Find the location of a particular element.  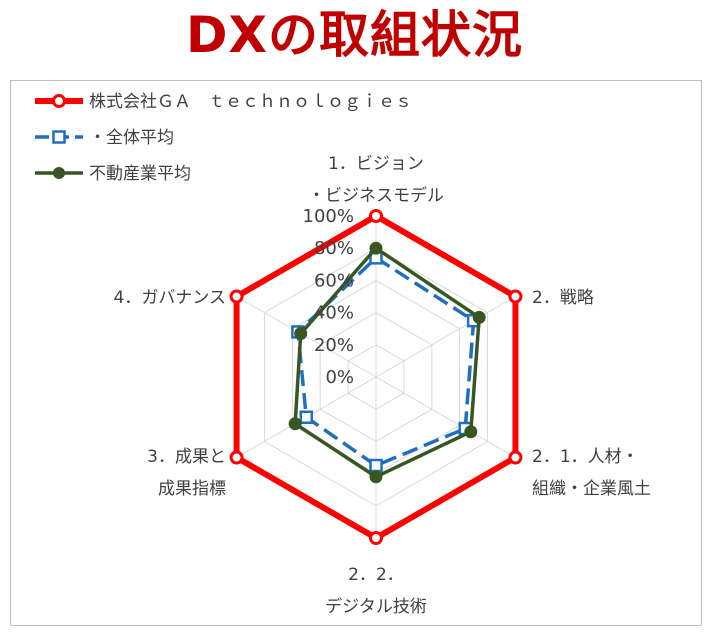

legend-item: ・全体平均 is located at coordinates (104, 138).